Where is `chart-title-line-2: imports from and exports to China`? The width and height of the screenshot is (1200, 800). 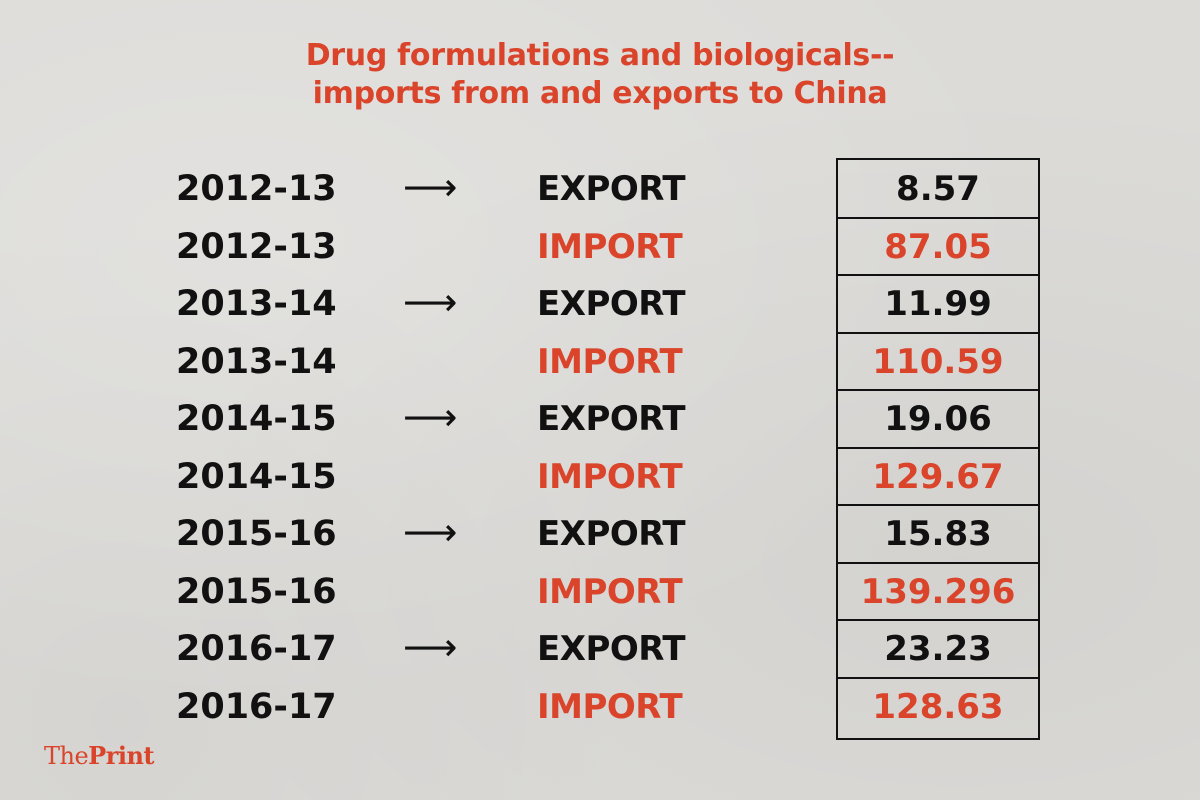 chart-title-line-2: imports from and exports to China is located at coordinates (600, 93).